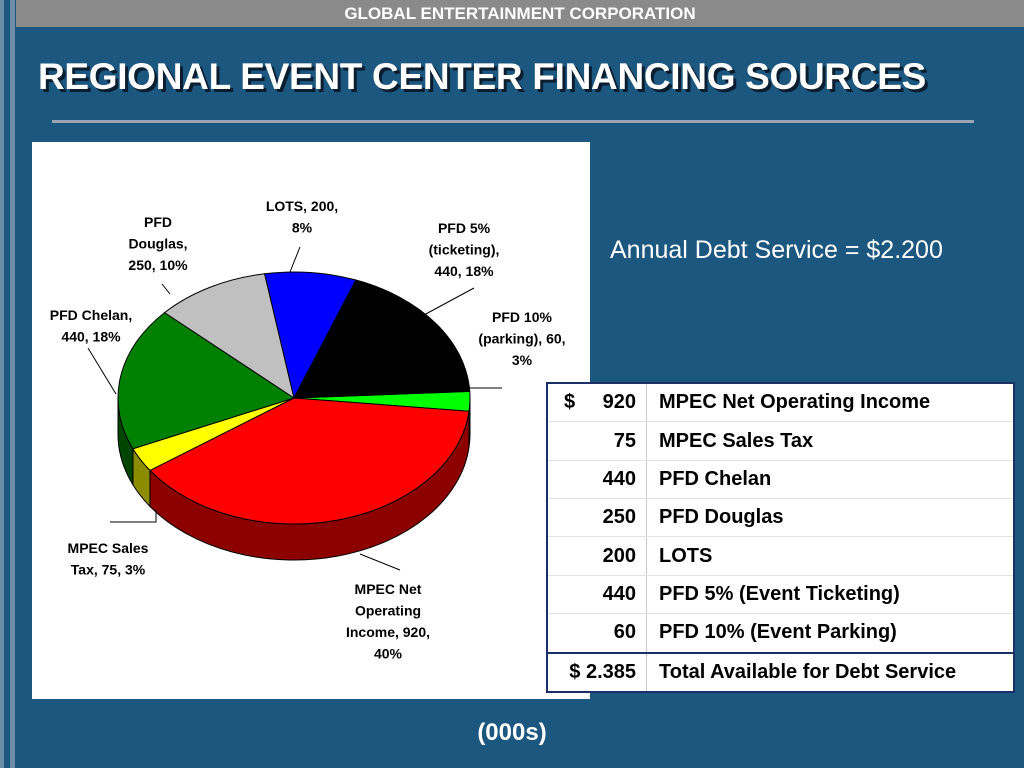 This screenshot has width=1024, height=768. I want to click on table-row: 60 PFD 10% (Event Parking), so click(780, 633).